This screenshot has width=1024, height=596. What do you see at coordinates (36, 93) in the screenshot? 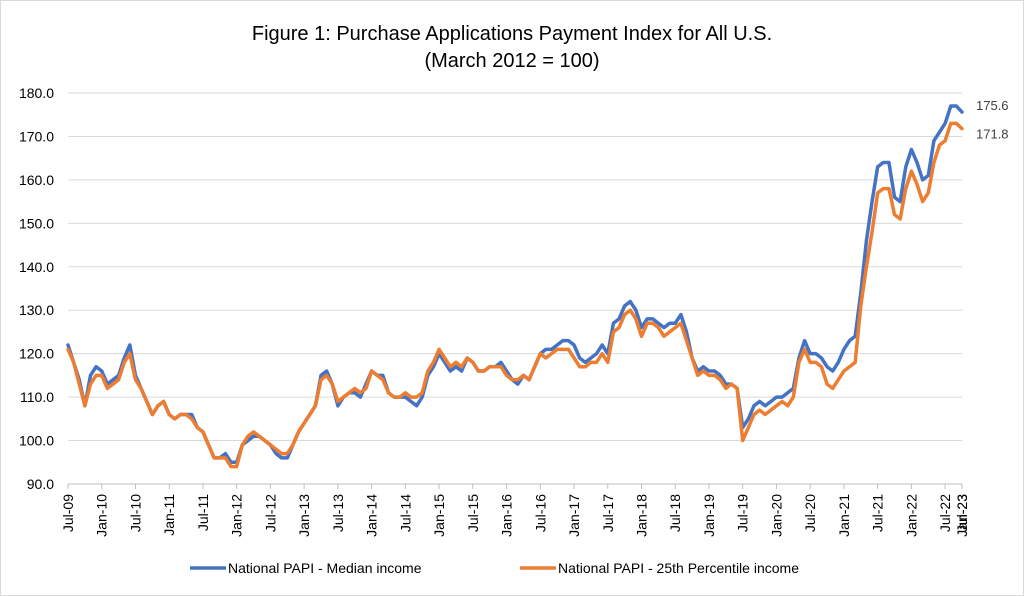
I see `y-tick-label: 180.0` at bounding box center [36, 93].